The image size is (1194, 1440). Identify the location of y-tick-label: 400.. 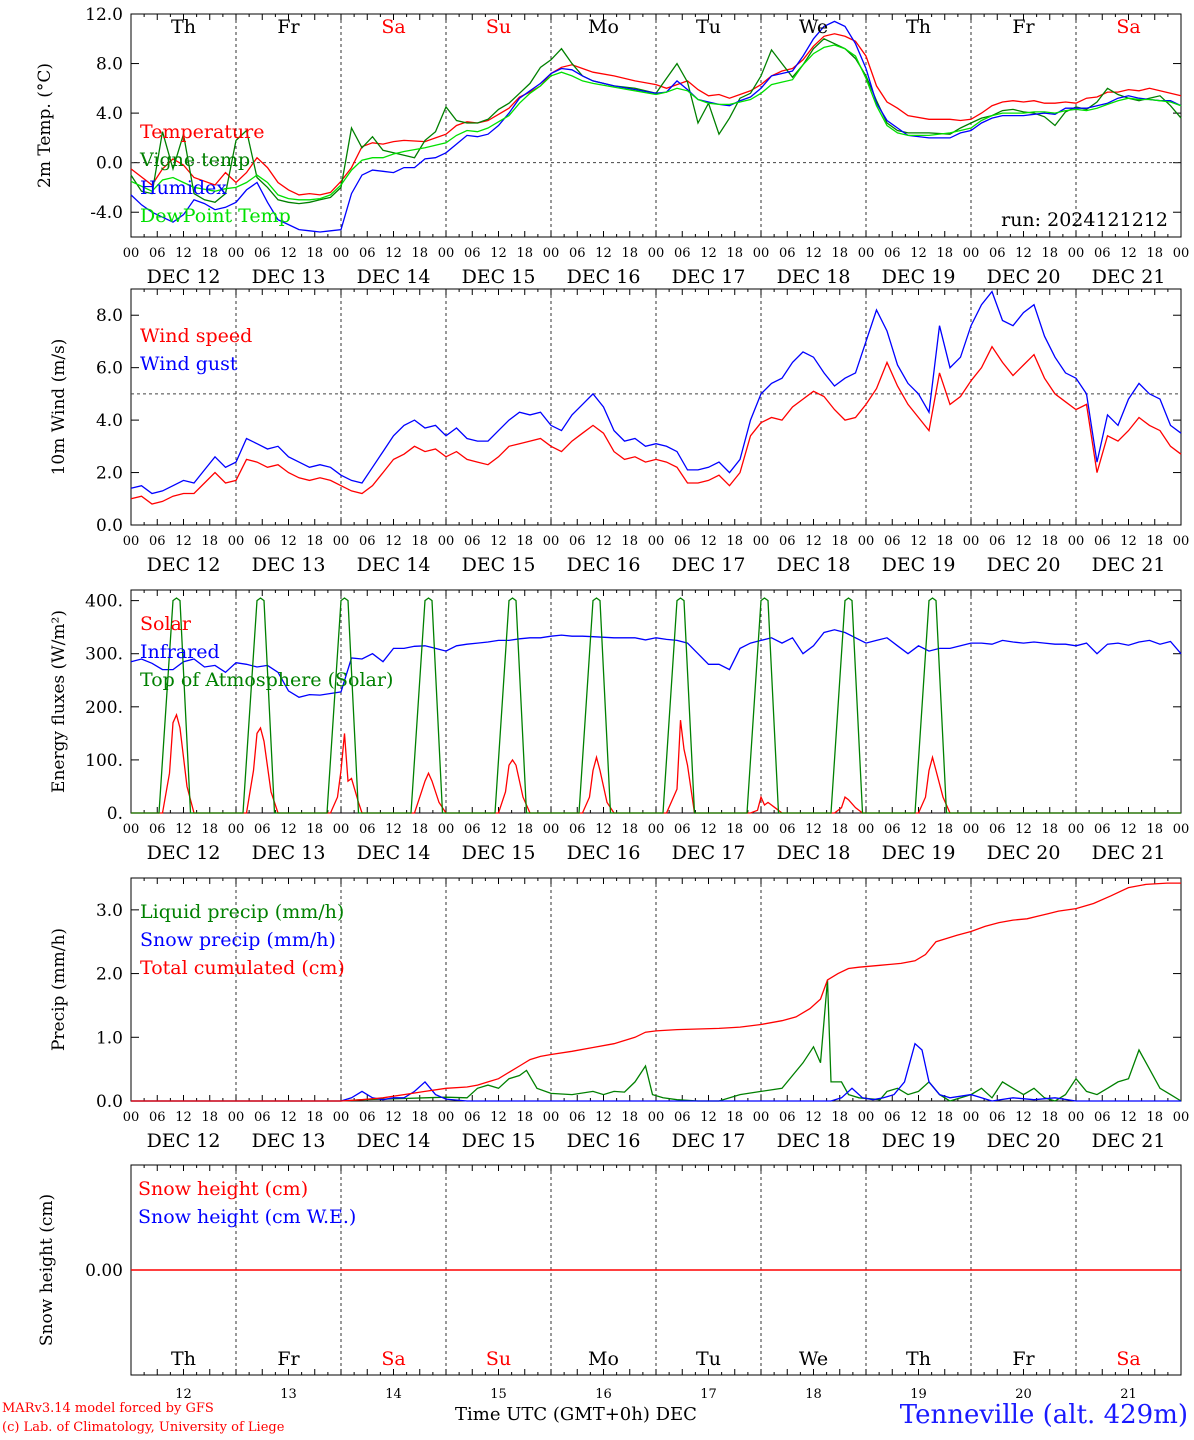
(104, 602).